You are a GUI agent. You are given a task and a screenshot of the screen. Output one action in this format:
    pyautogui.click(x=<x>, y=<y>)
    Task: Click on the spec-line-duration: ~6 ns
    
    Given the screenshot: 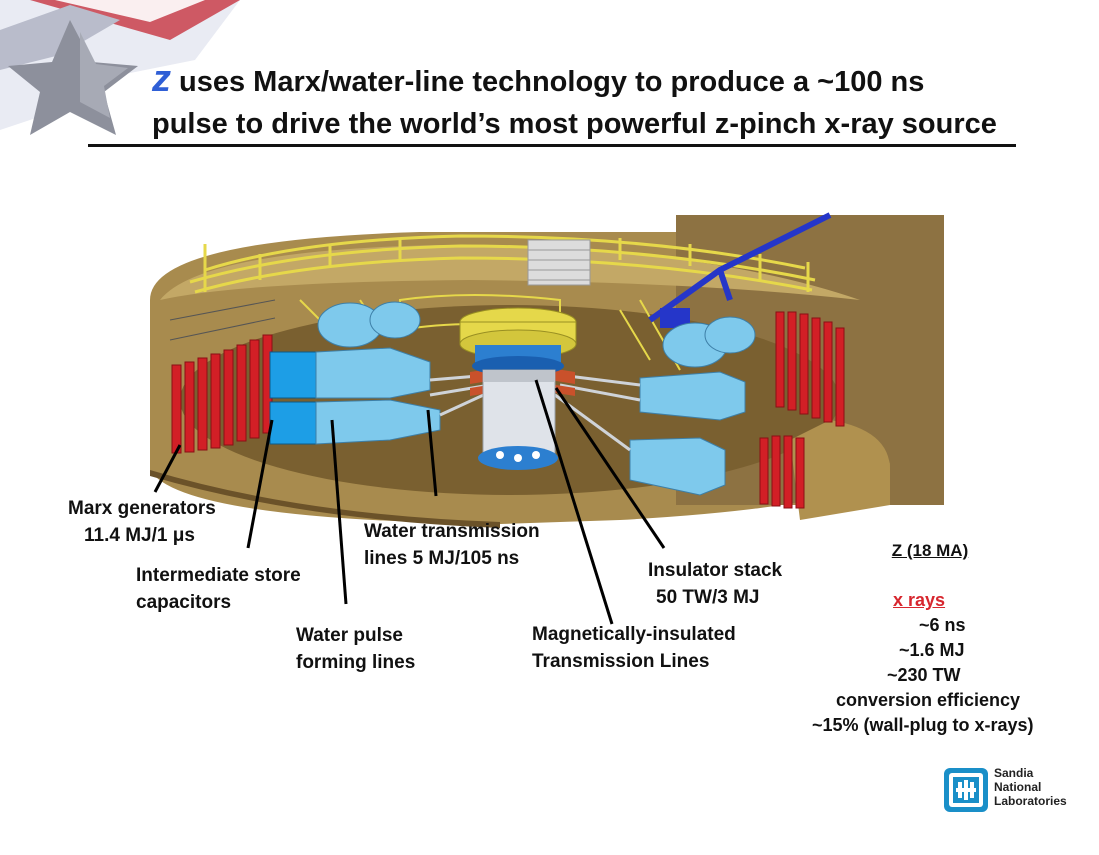 What is the action you would take?
    pyautogui.click(x=942, y=625)
    